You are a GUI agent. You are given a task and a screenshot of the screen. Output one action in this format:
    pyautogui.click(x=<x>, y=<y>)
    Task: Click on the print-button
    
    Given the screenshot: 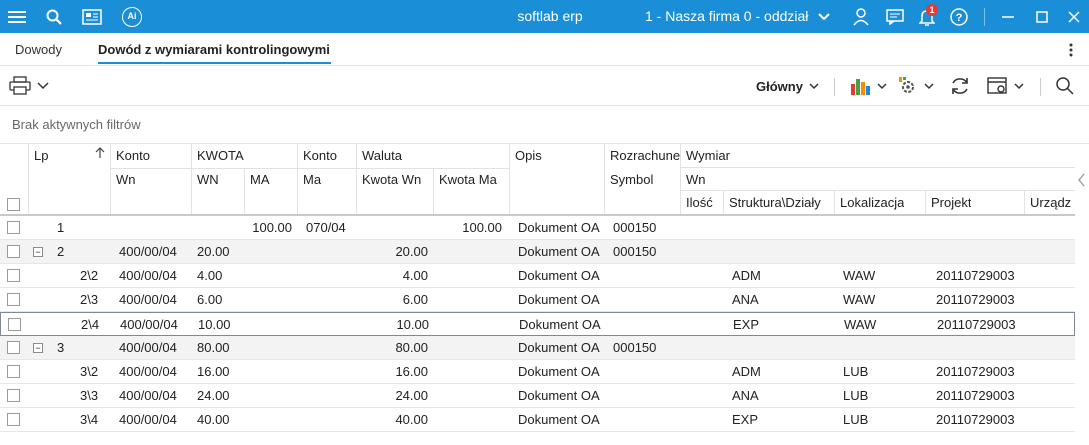 What is the action you would take?
    pyautogui.click(x=29, y=86)
    